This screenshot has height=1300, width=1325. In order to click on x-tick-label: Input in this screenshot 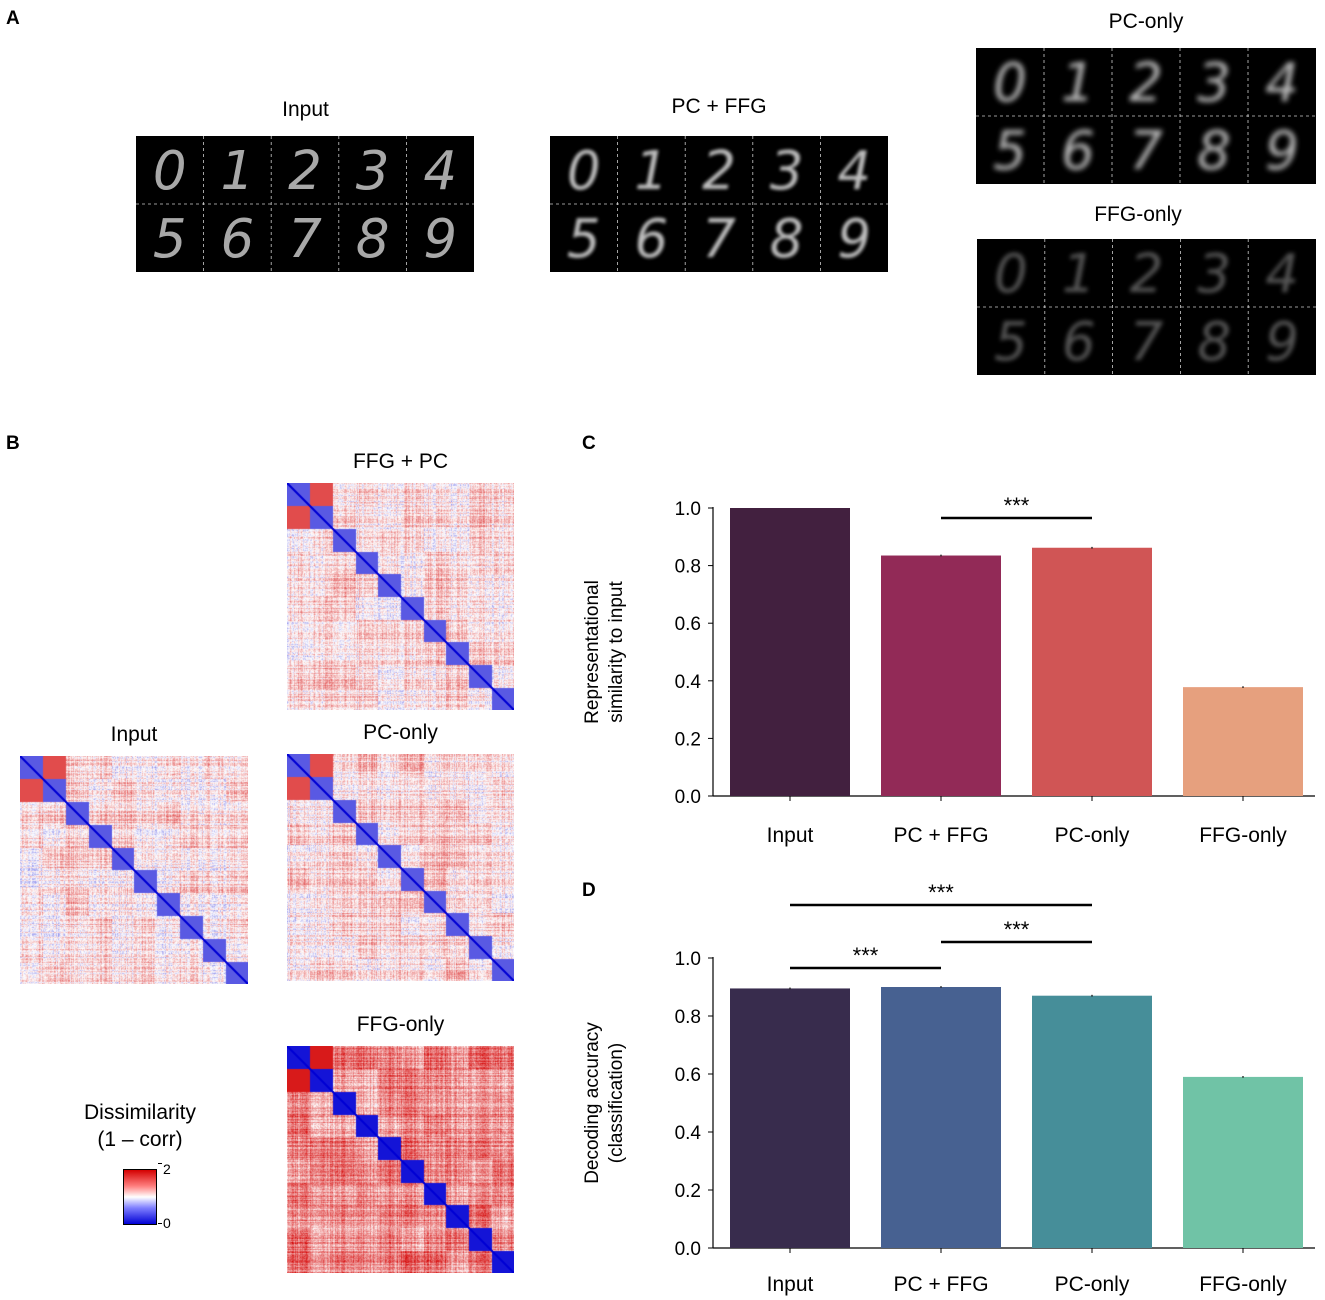, I will do `click(790, 1284)`.